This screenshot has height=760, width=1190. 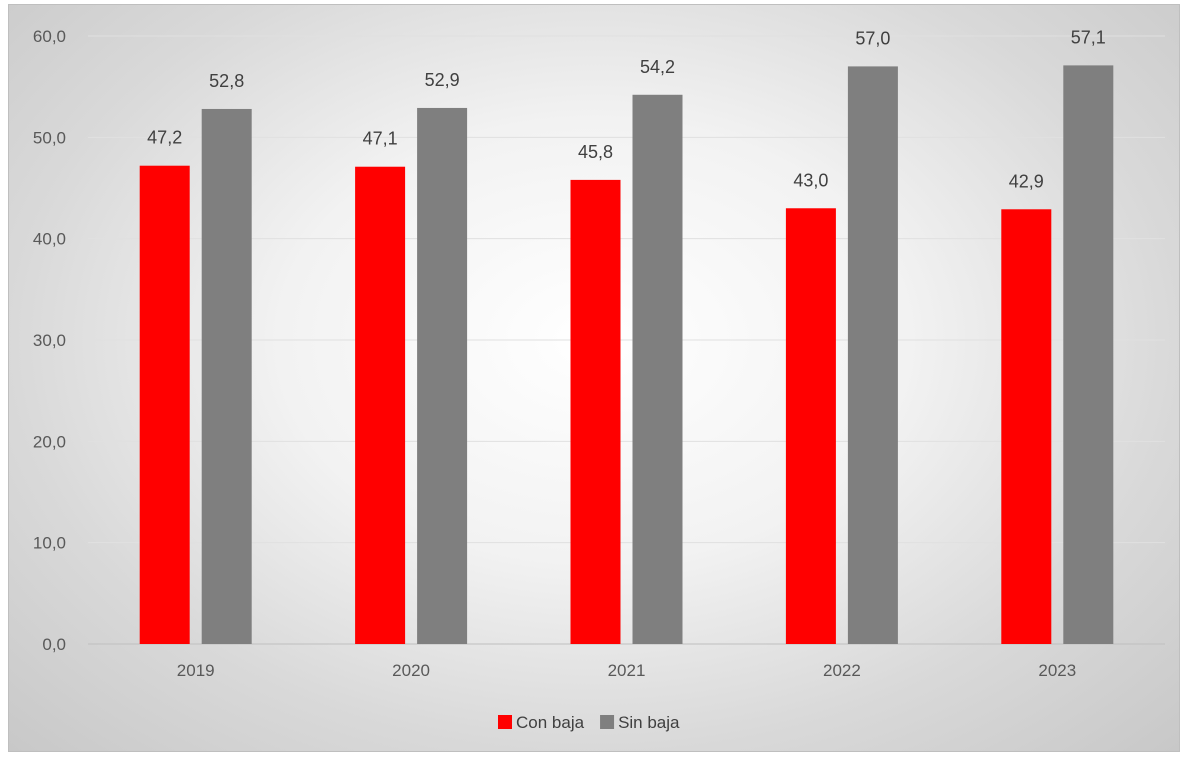 What do you see at coordinates (442, 80) in the screenshot?
I see `data-label: 52,9` at bounding box center [442, 80].